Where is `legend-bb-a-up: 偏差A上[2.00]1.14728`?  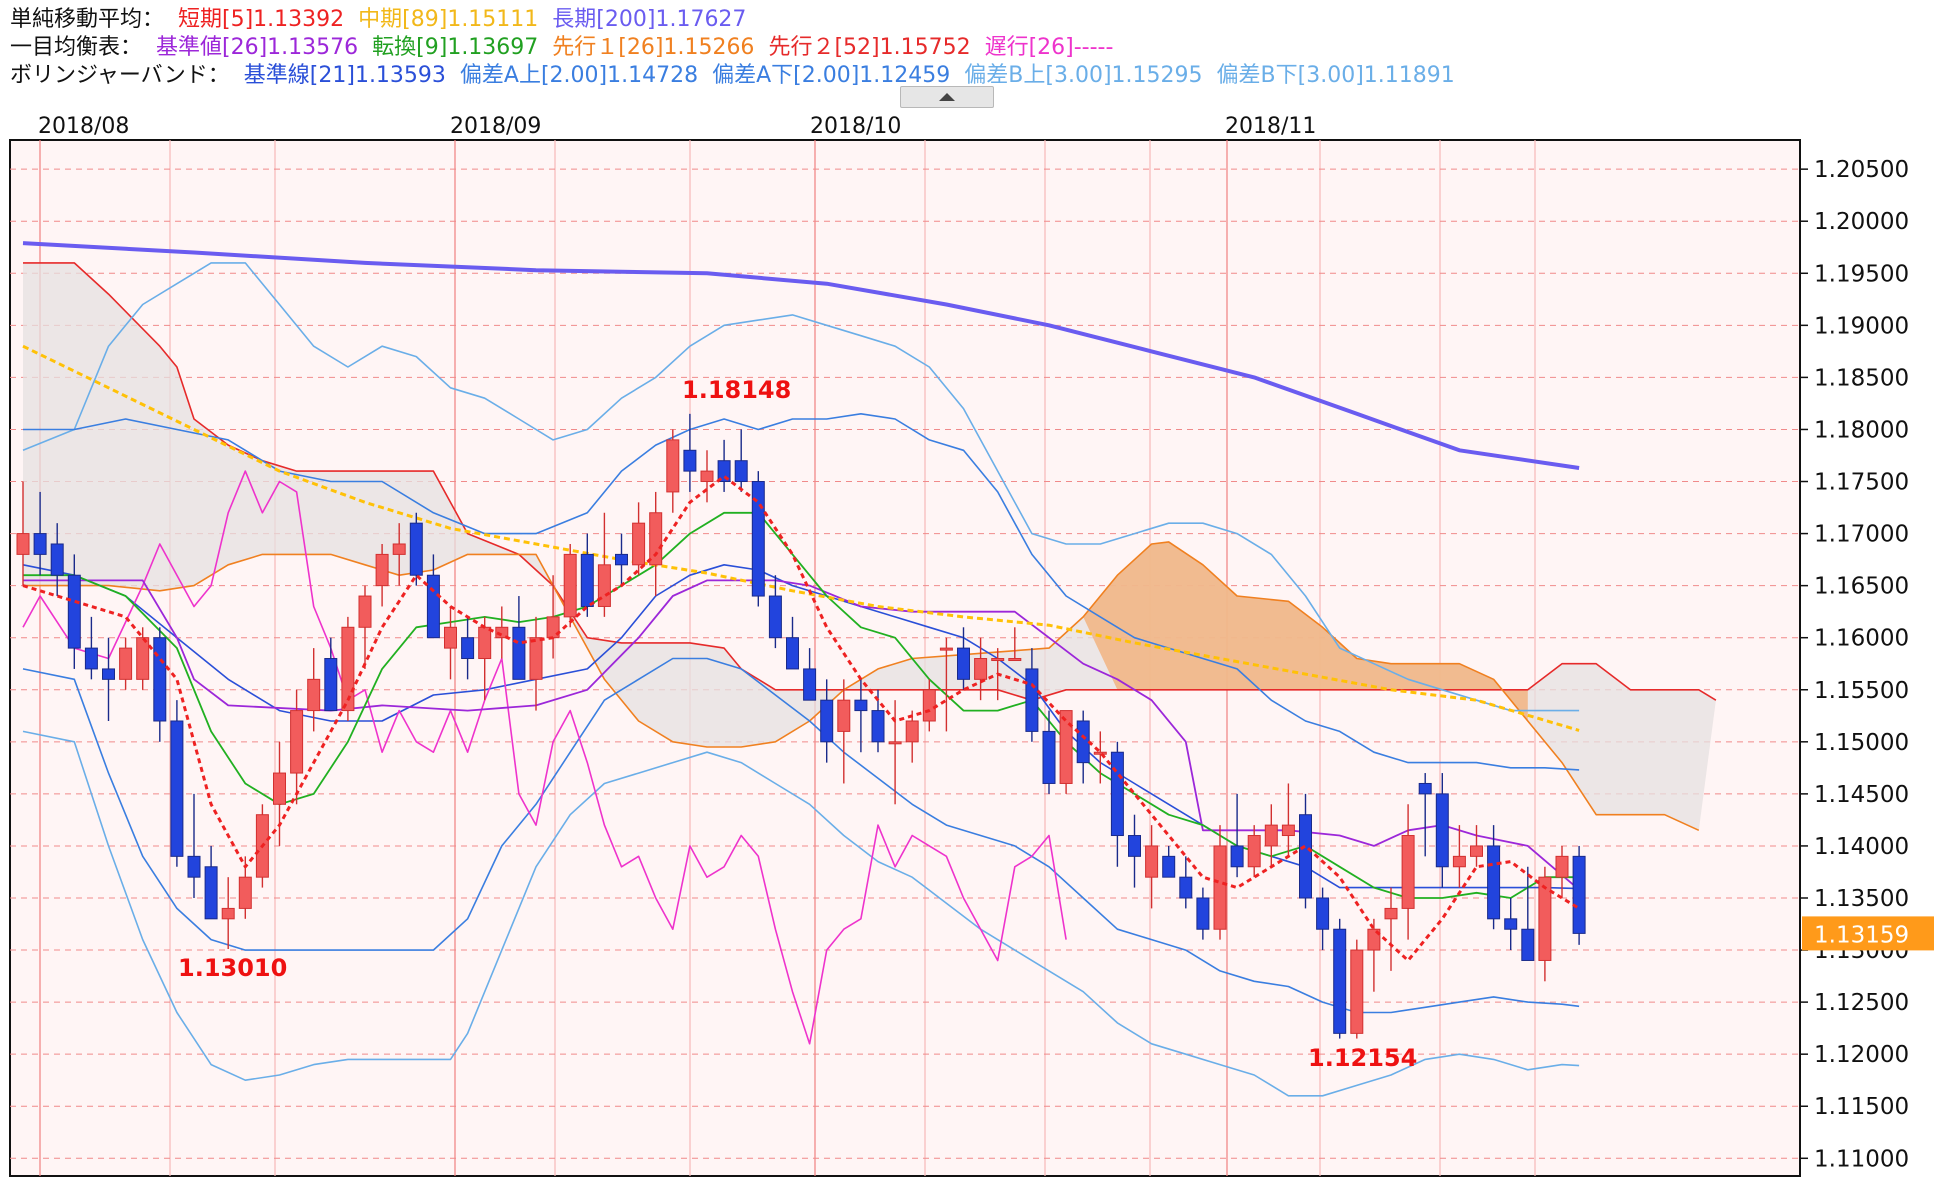 legend-bb-a-up: 偏差A上[2.00]1.14728 is located at coordinates (579, 75).